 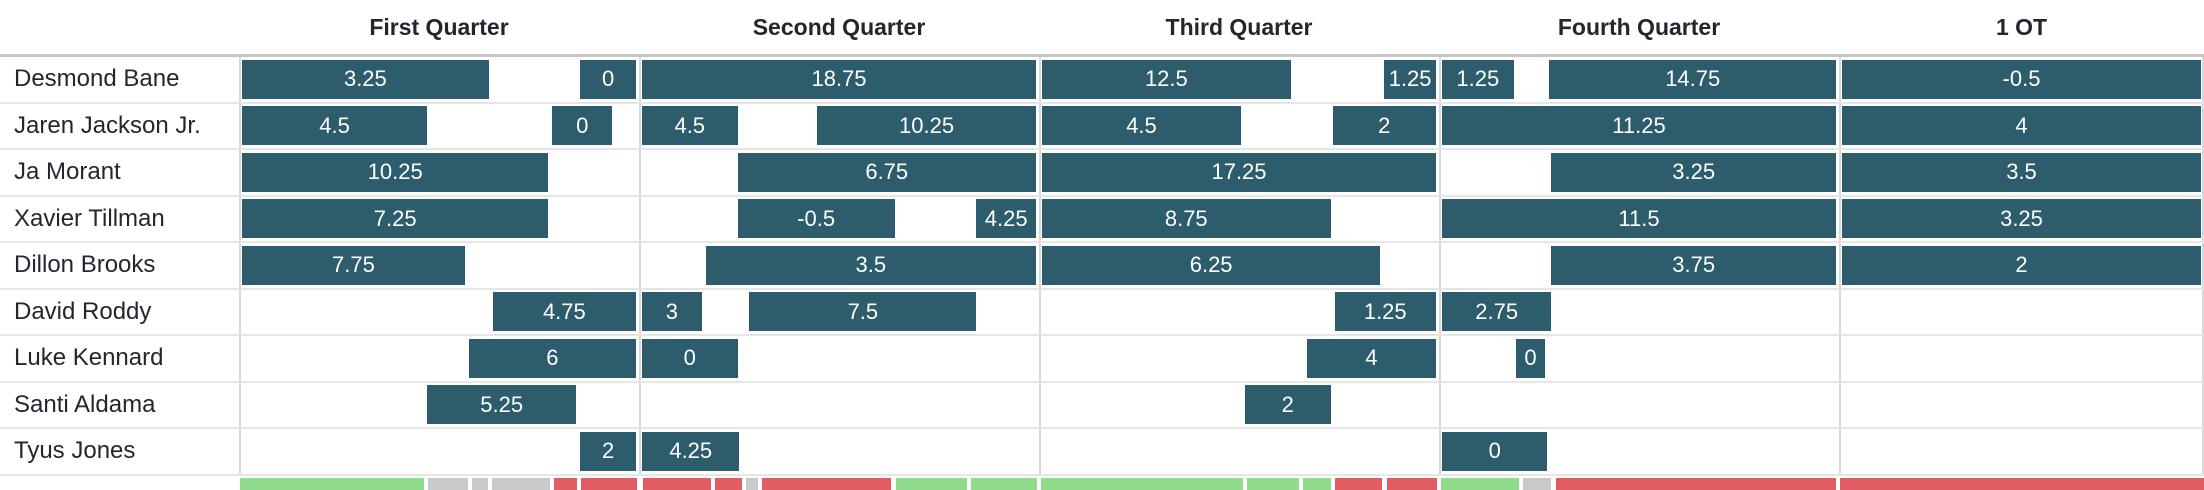 I want to click on stint-bar: 7.25, so click(x=395, y=218).